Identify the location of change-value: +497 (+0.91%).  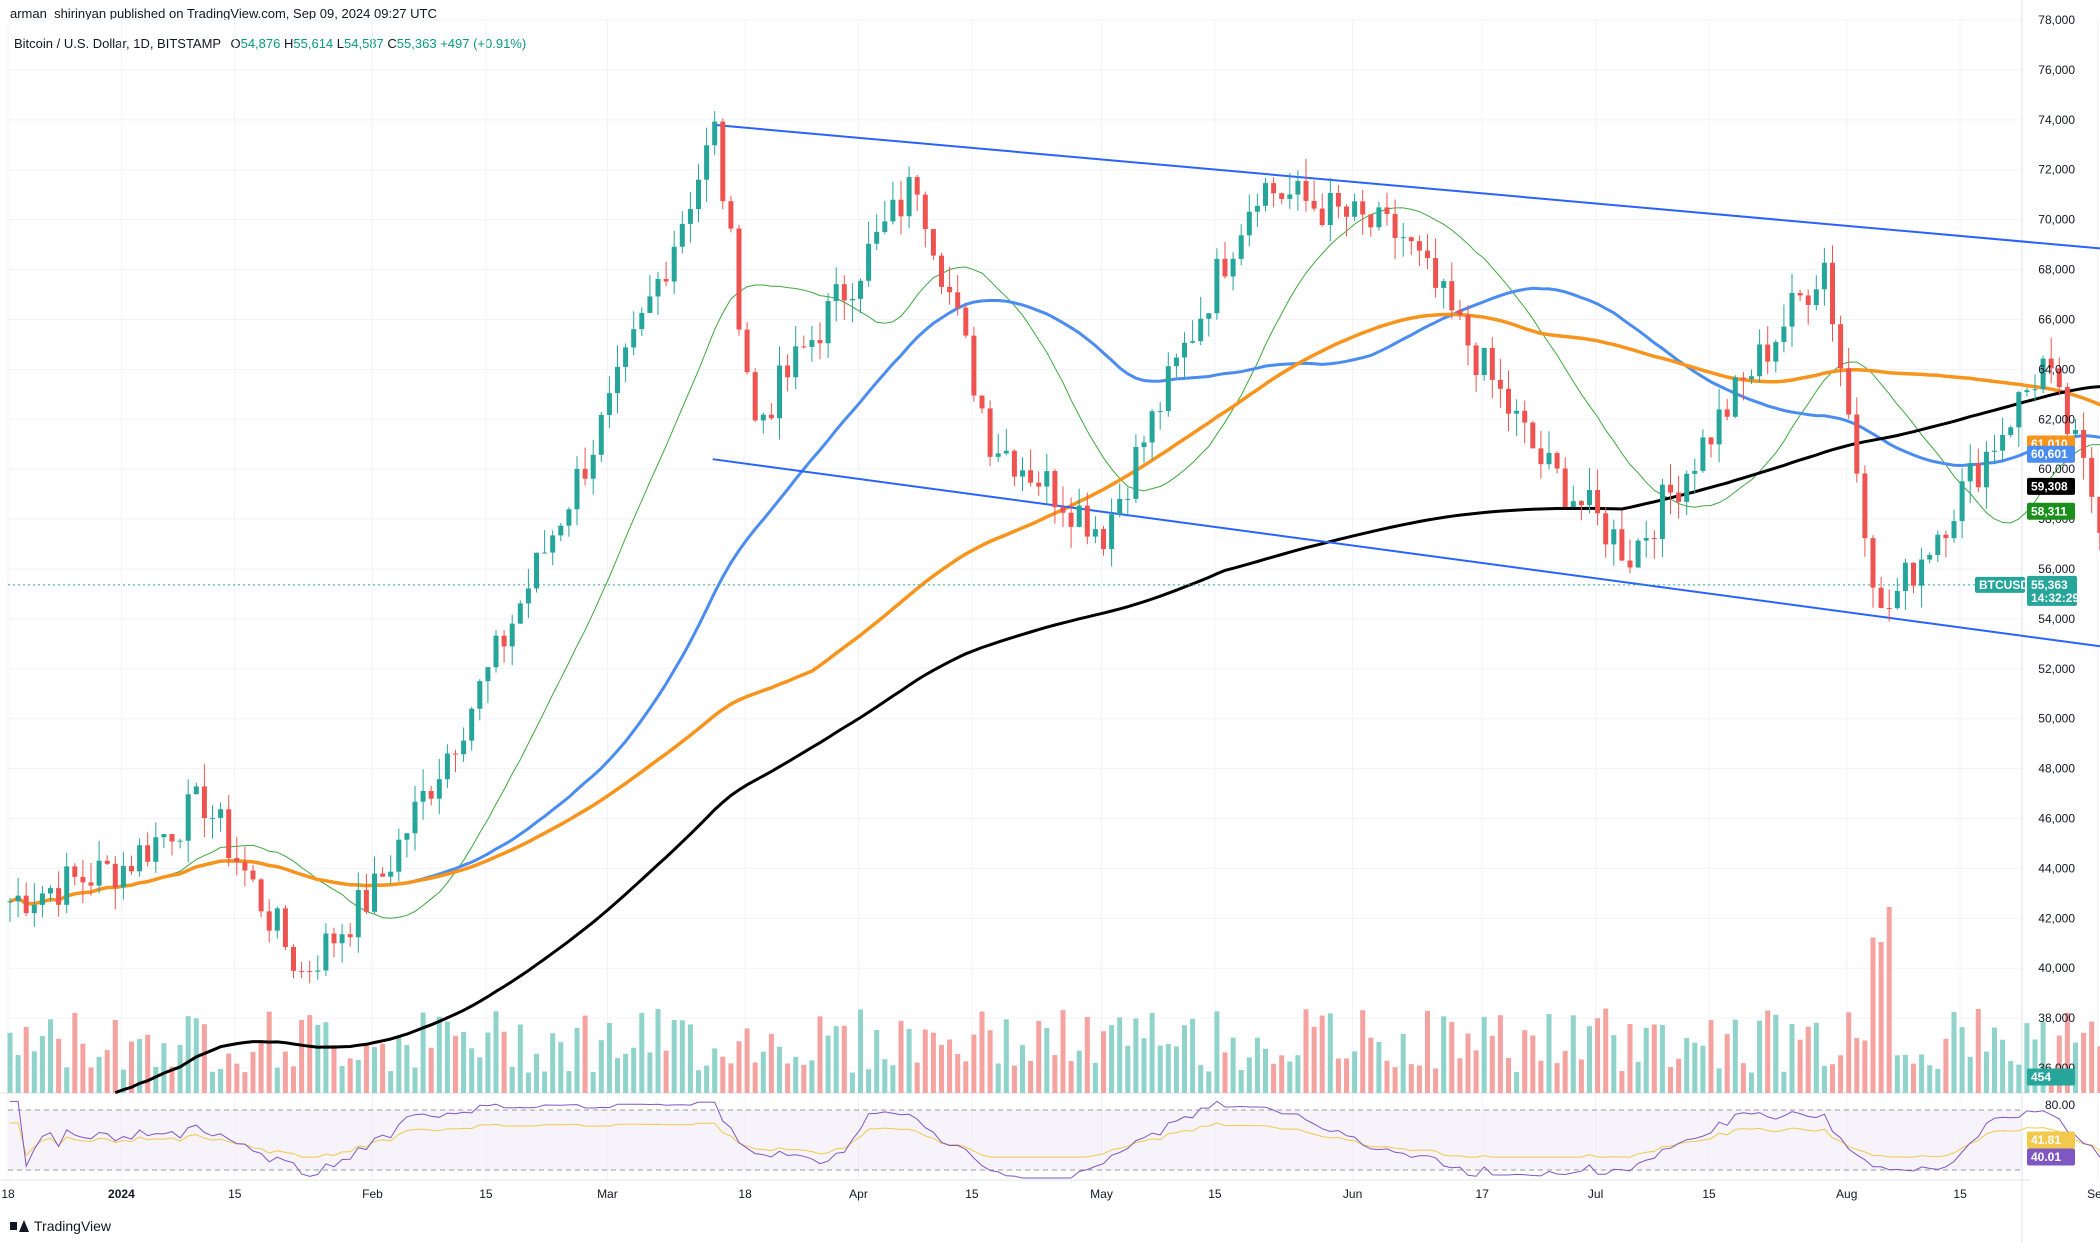
(483, 43).